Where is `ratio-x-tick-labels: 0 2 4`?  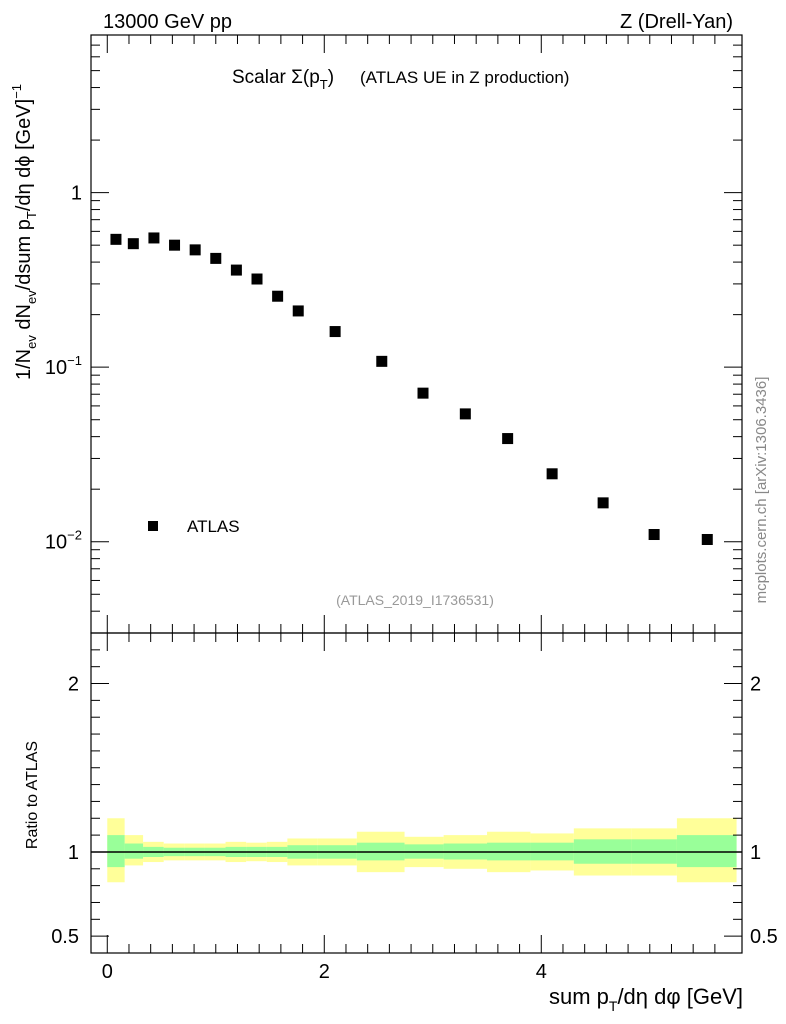
ratio-x-tick-labels: 0 2 4 is located at coordinates (324, 972).